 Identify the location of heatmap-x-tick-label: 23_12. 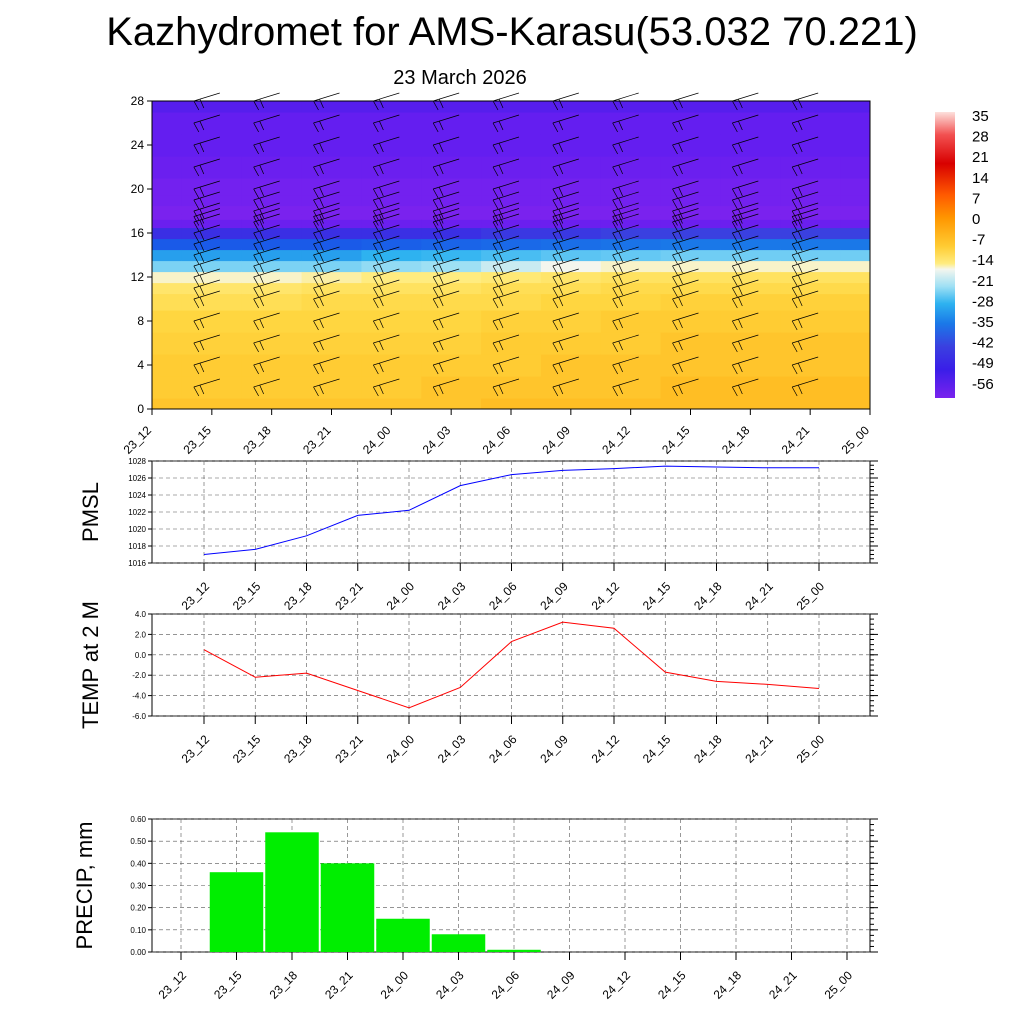
(138, 440).